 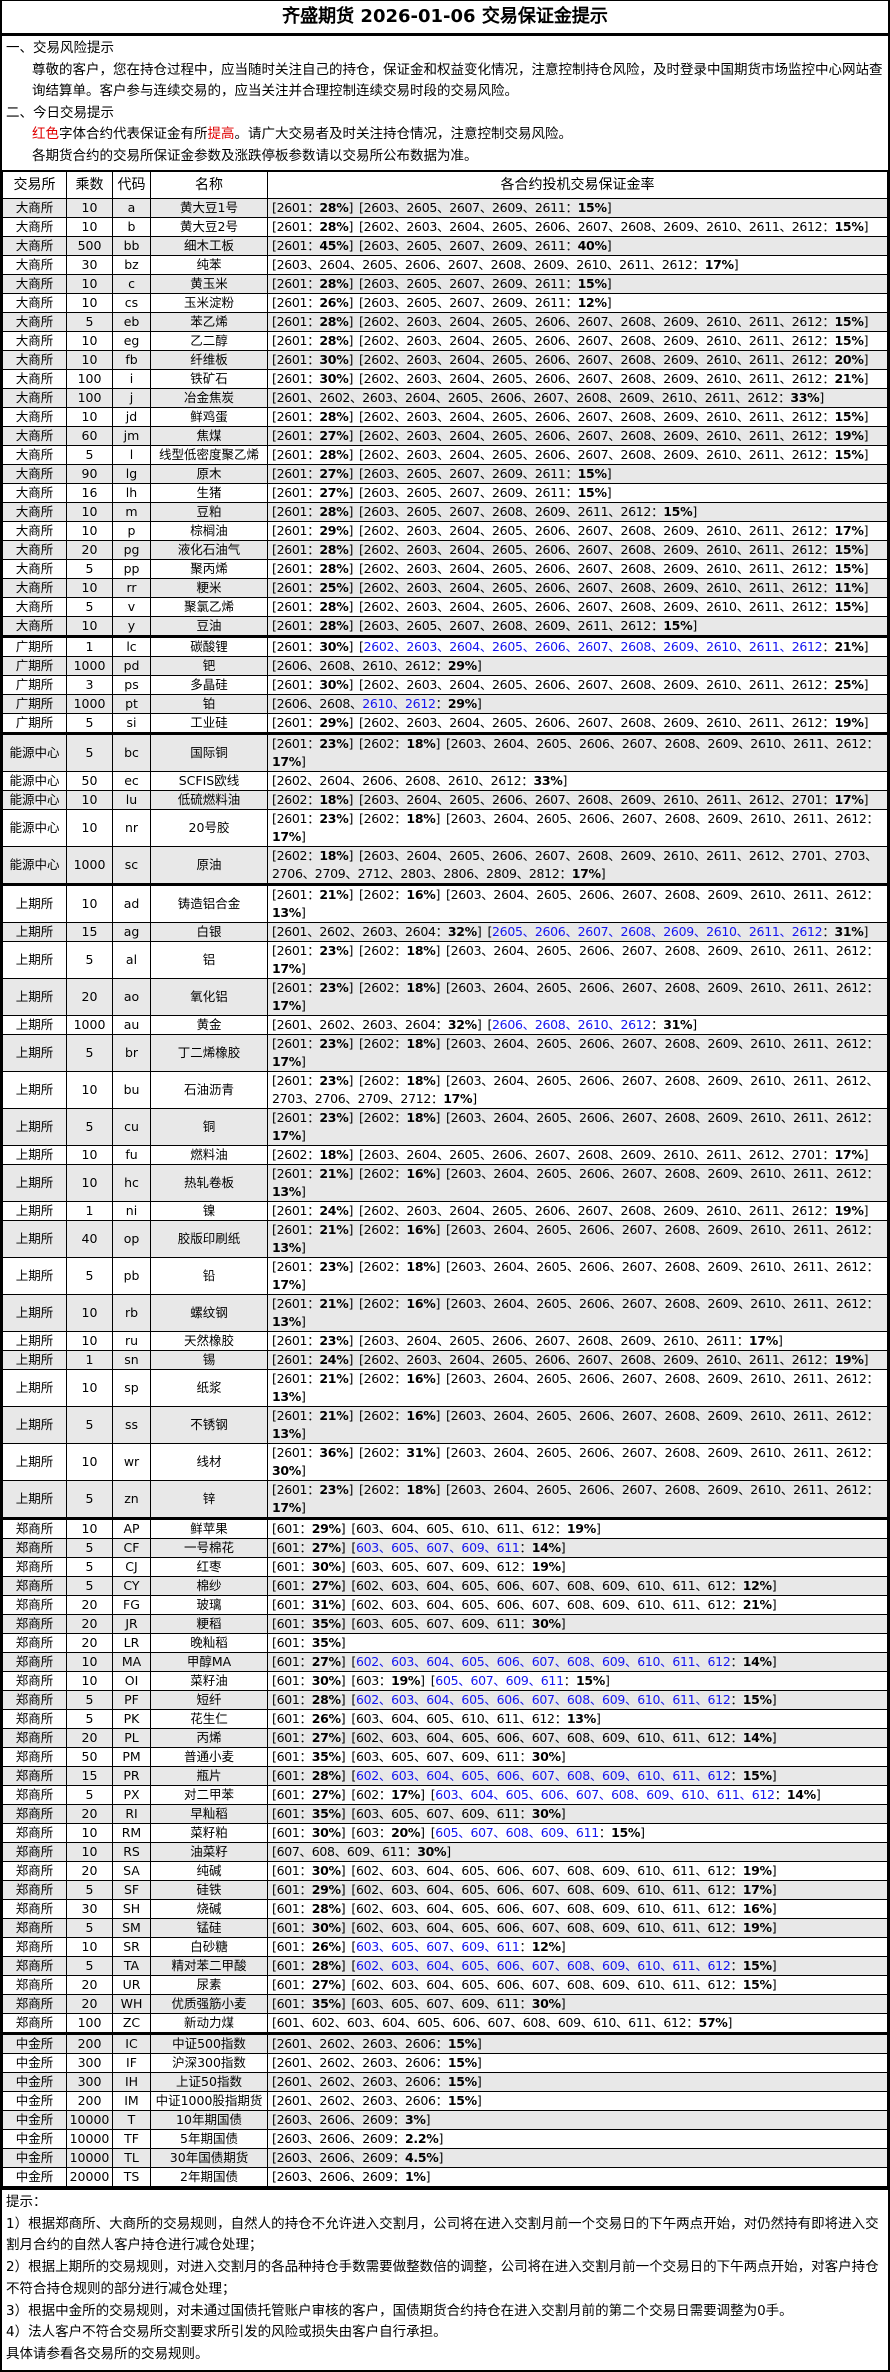 What do you see at coordinates (546, 2003) in the screenshot?
I see `margin-rate: 30%` at bounding box center [546, 2003].